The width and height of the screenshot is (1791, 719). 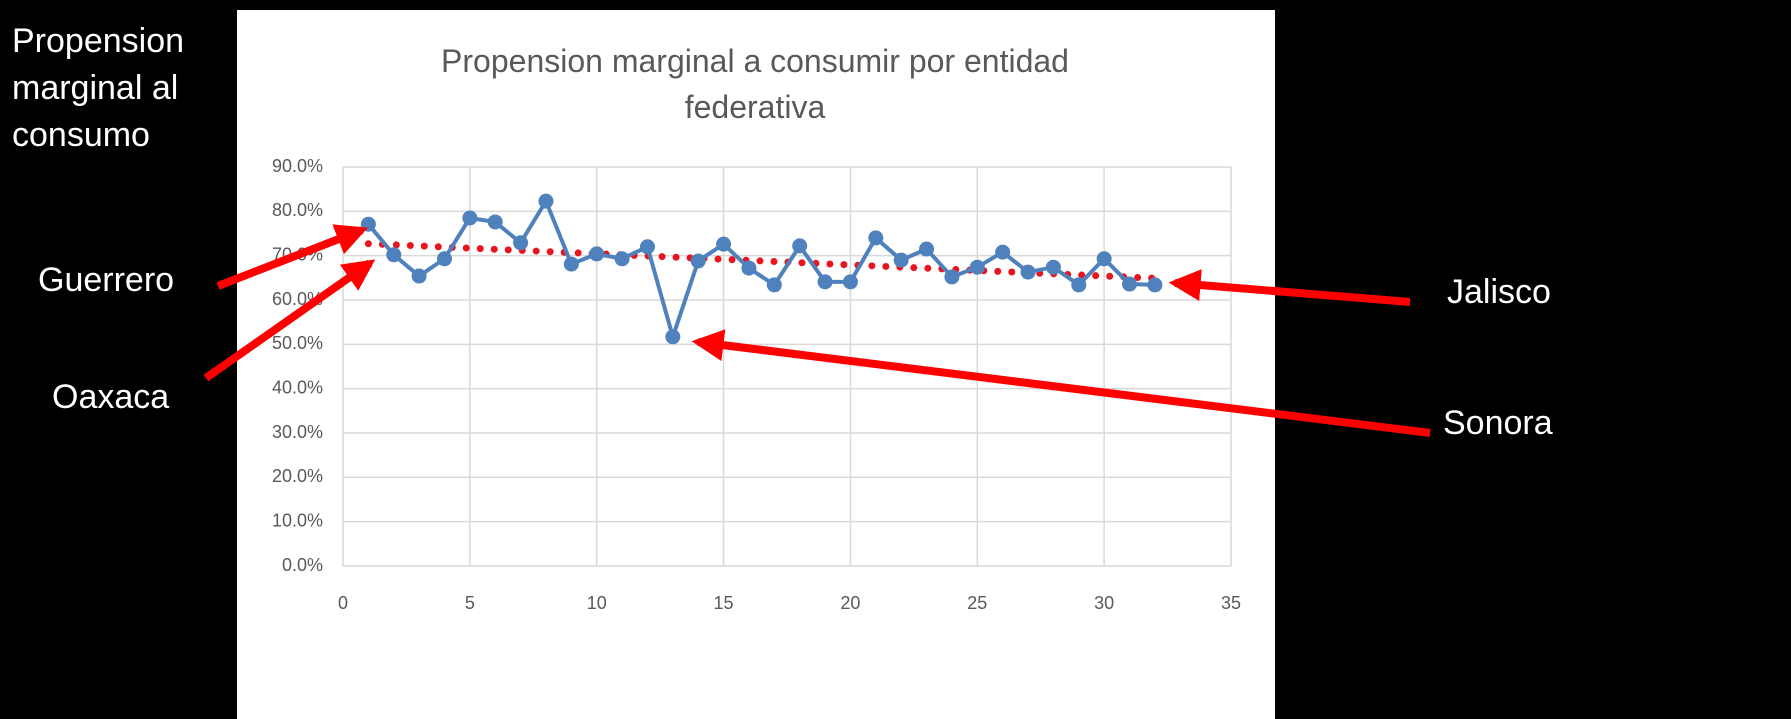 I want to click on x-tick-label: 20, so click(x=850, y=603).